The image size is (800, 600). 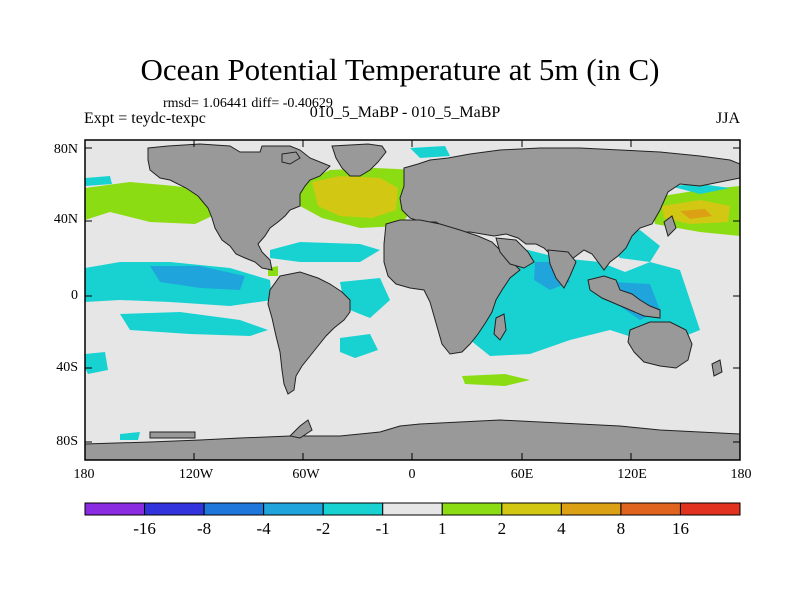 I want to click on cool-anomaly-southern-ocean, so click(x=130, y=436).